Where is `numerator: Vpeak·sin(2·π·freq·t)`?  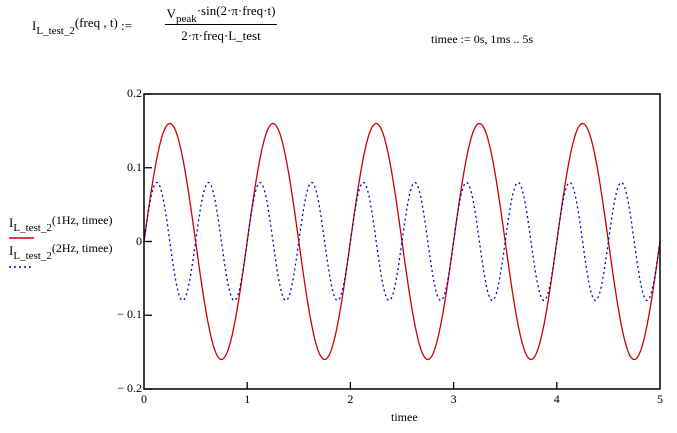
numerator: Vpeak·sin(2·π·freq·t) is located at coordinates (221, 14).